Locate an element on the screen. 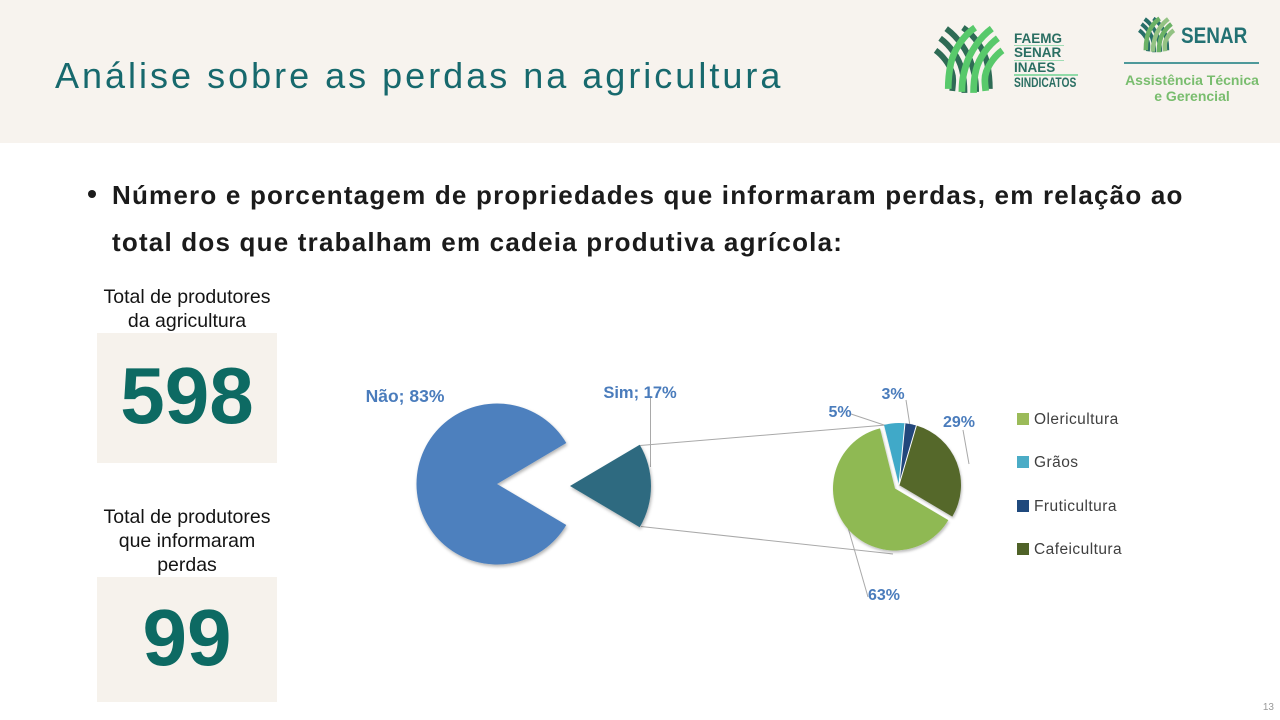  svg-text: Não; 83% is located at coordinates (405, 396).